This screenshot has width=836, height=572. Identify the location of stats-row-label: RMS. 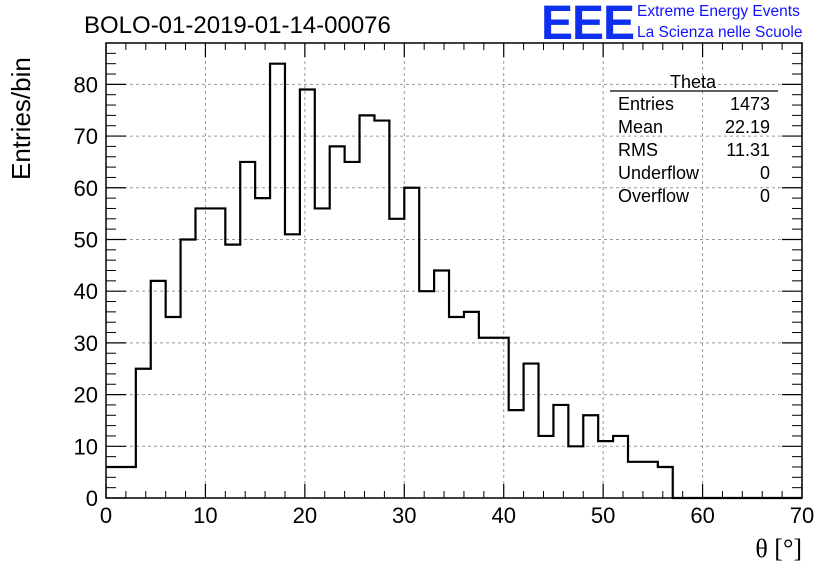
(638, 150).